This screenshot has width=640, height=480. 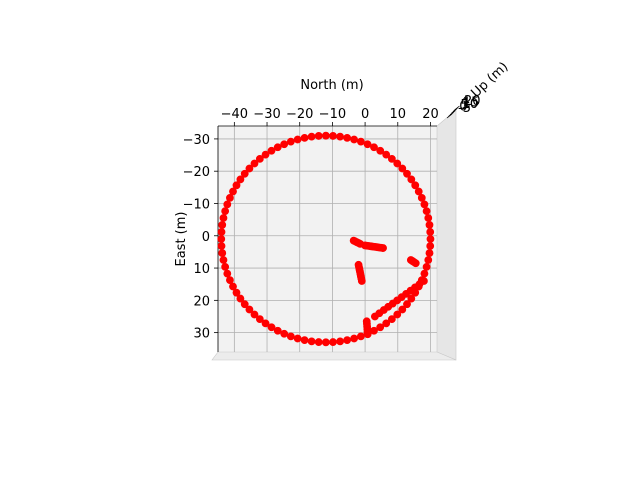 I want to click on side-pane, so click(x=446, y=235).